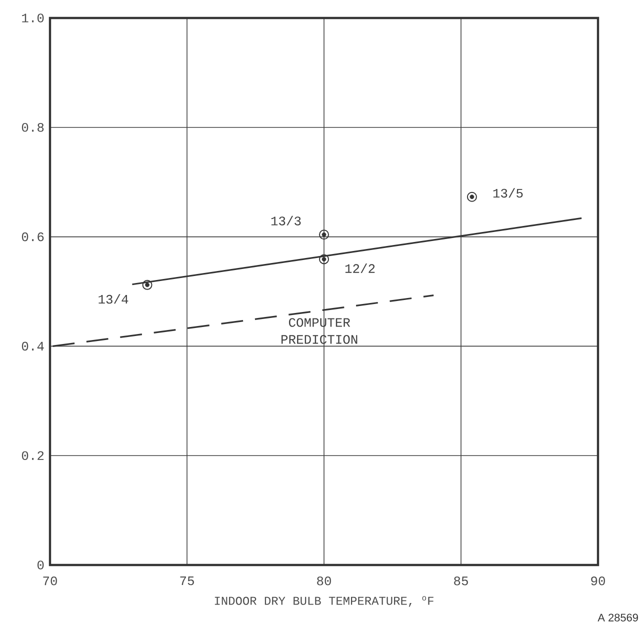 The width and height of the screenshot is (644, 628). I want to click on x-axis-title: INDOOR DRY BULB TEMPERATURE, $^{o}$F, so click(324, 601).